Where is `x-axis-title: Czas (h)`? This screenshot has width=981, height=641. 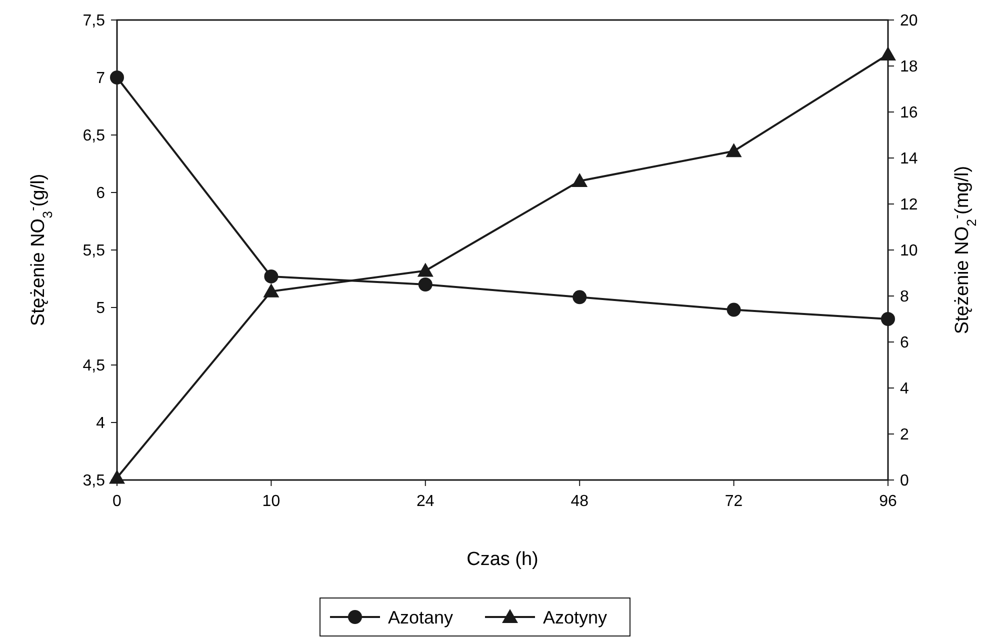 x-axis-title: Czas (h) is located at coordinates (502, 559).